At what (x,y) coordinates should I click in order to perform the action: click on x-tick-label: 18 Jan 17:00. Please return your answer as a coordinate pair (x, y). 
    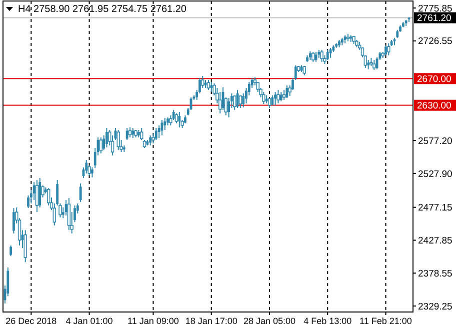
    Looking at the image, I should click on (211, 321).